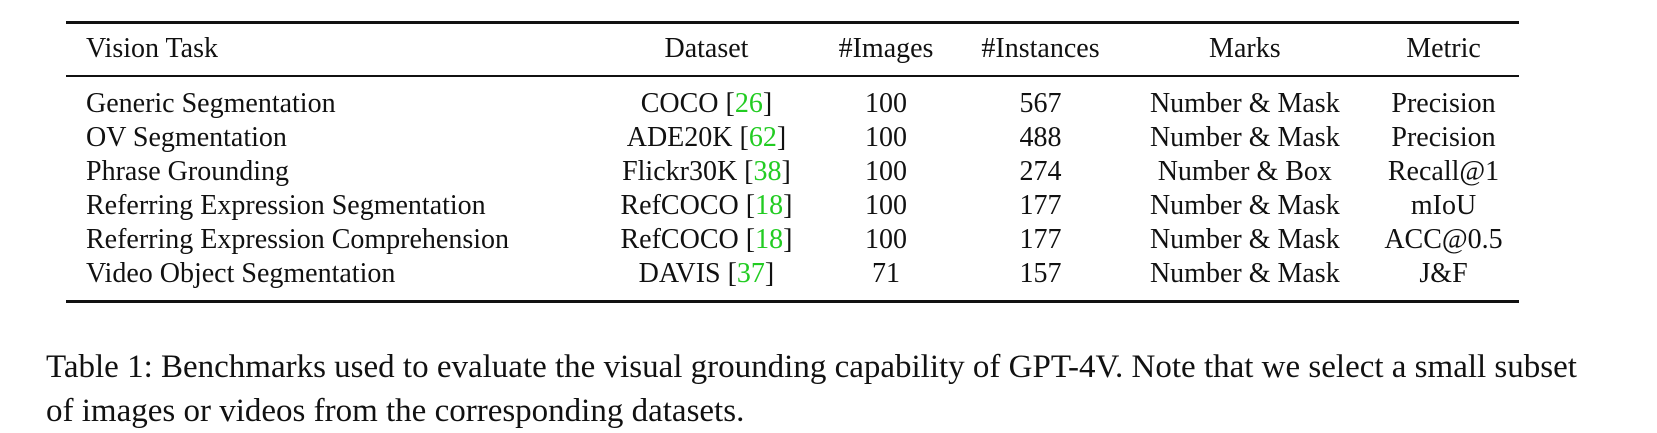  What do you see at coordinates (1040, 171) in the screenshot?
I see `cell-instances: 274` at bounding box center [1040, 171].